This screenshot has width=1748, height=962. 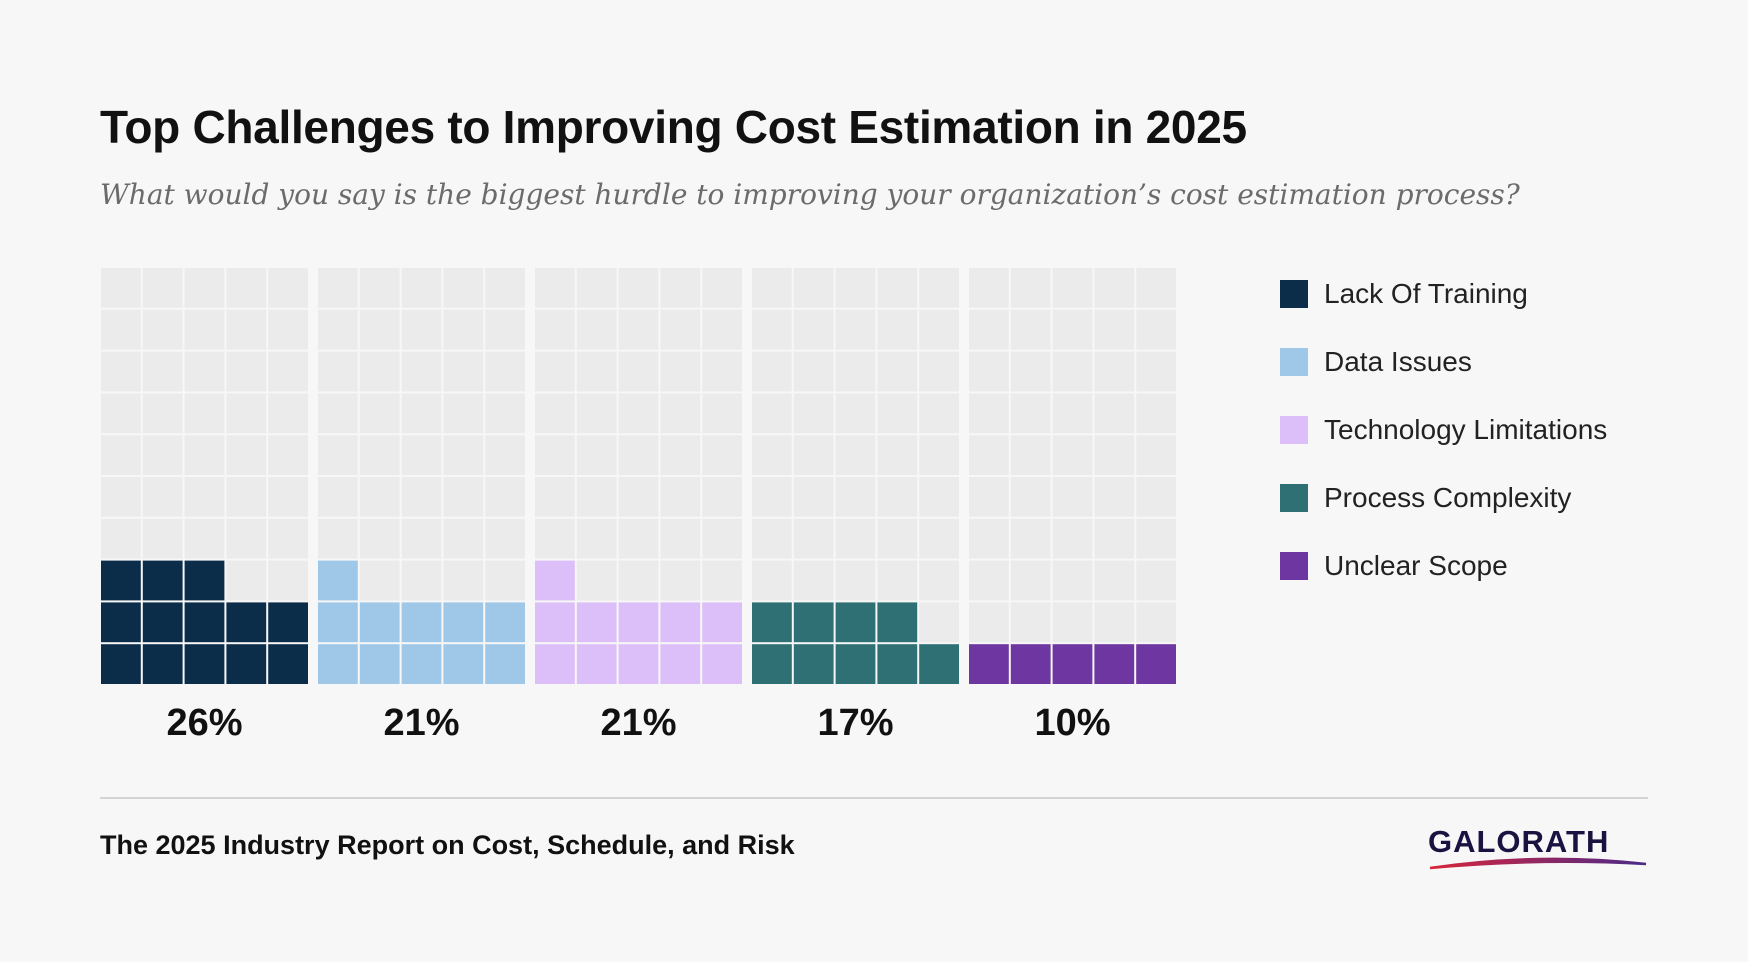 I want to click on value-label: 10%, so click(x=1072, y=723).